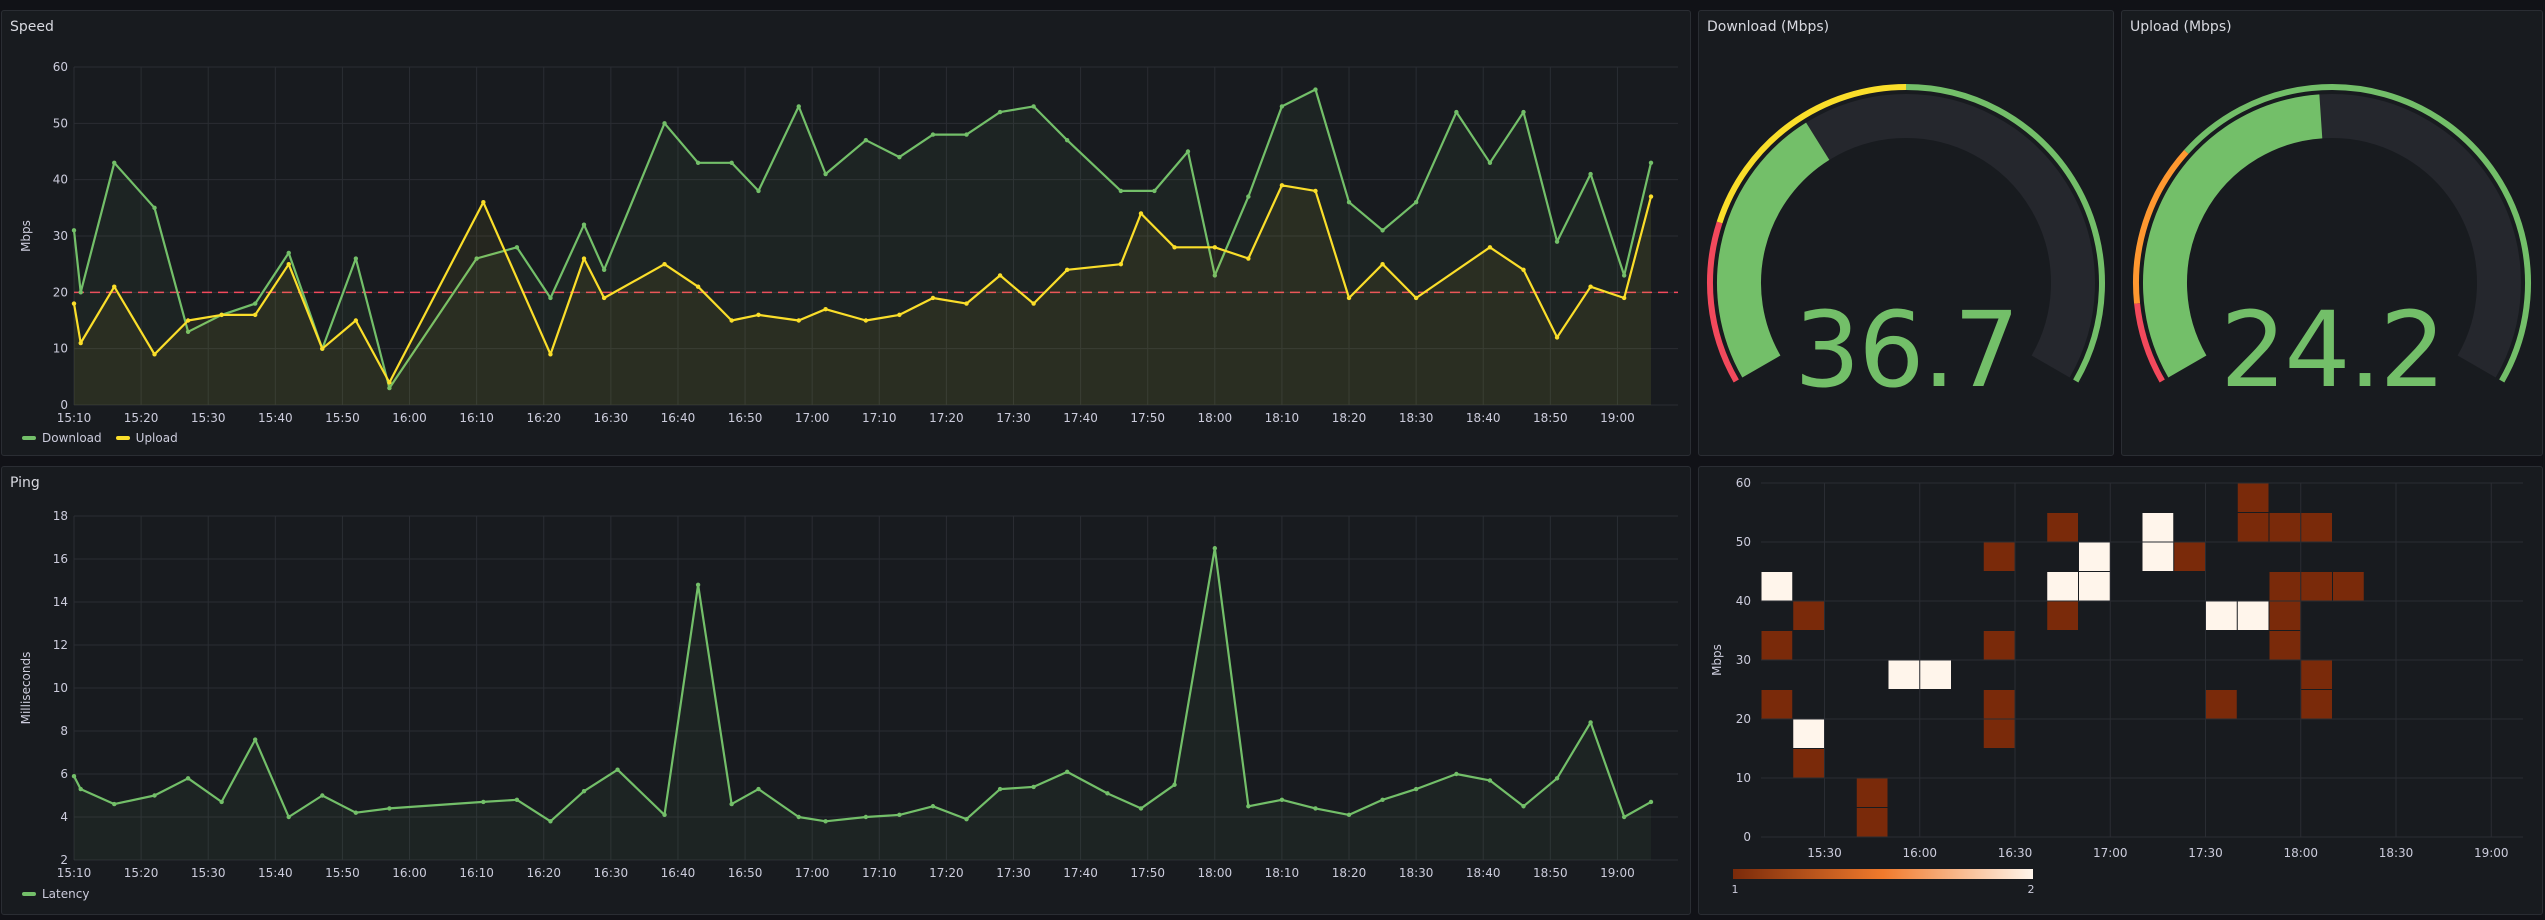 This screenshot has width=2545, height=920. What do you see at coordinates (55, 894) in the screenshot?
I see `legend-latency: Latency` at bounding box center [55, 894].